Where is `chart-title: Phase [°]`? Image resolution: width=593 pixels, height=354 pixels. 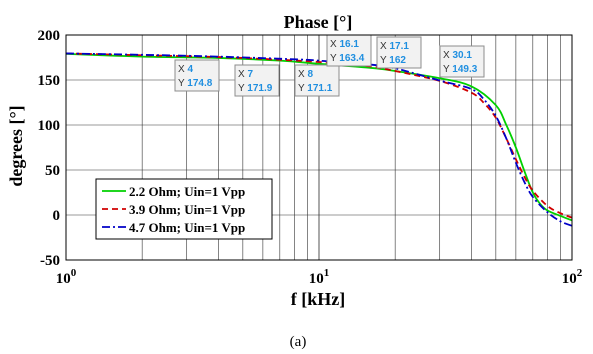 chart-title: Phase [°] is located at coordinates (318, 22).